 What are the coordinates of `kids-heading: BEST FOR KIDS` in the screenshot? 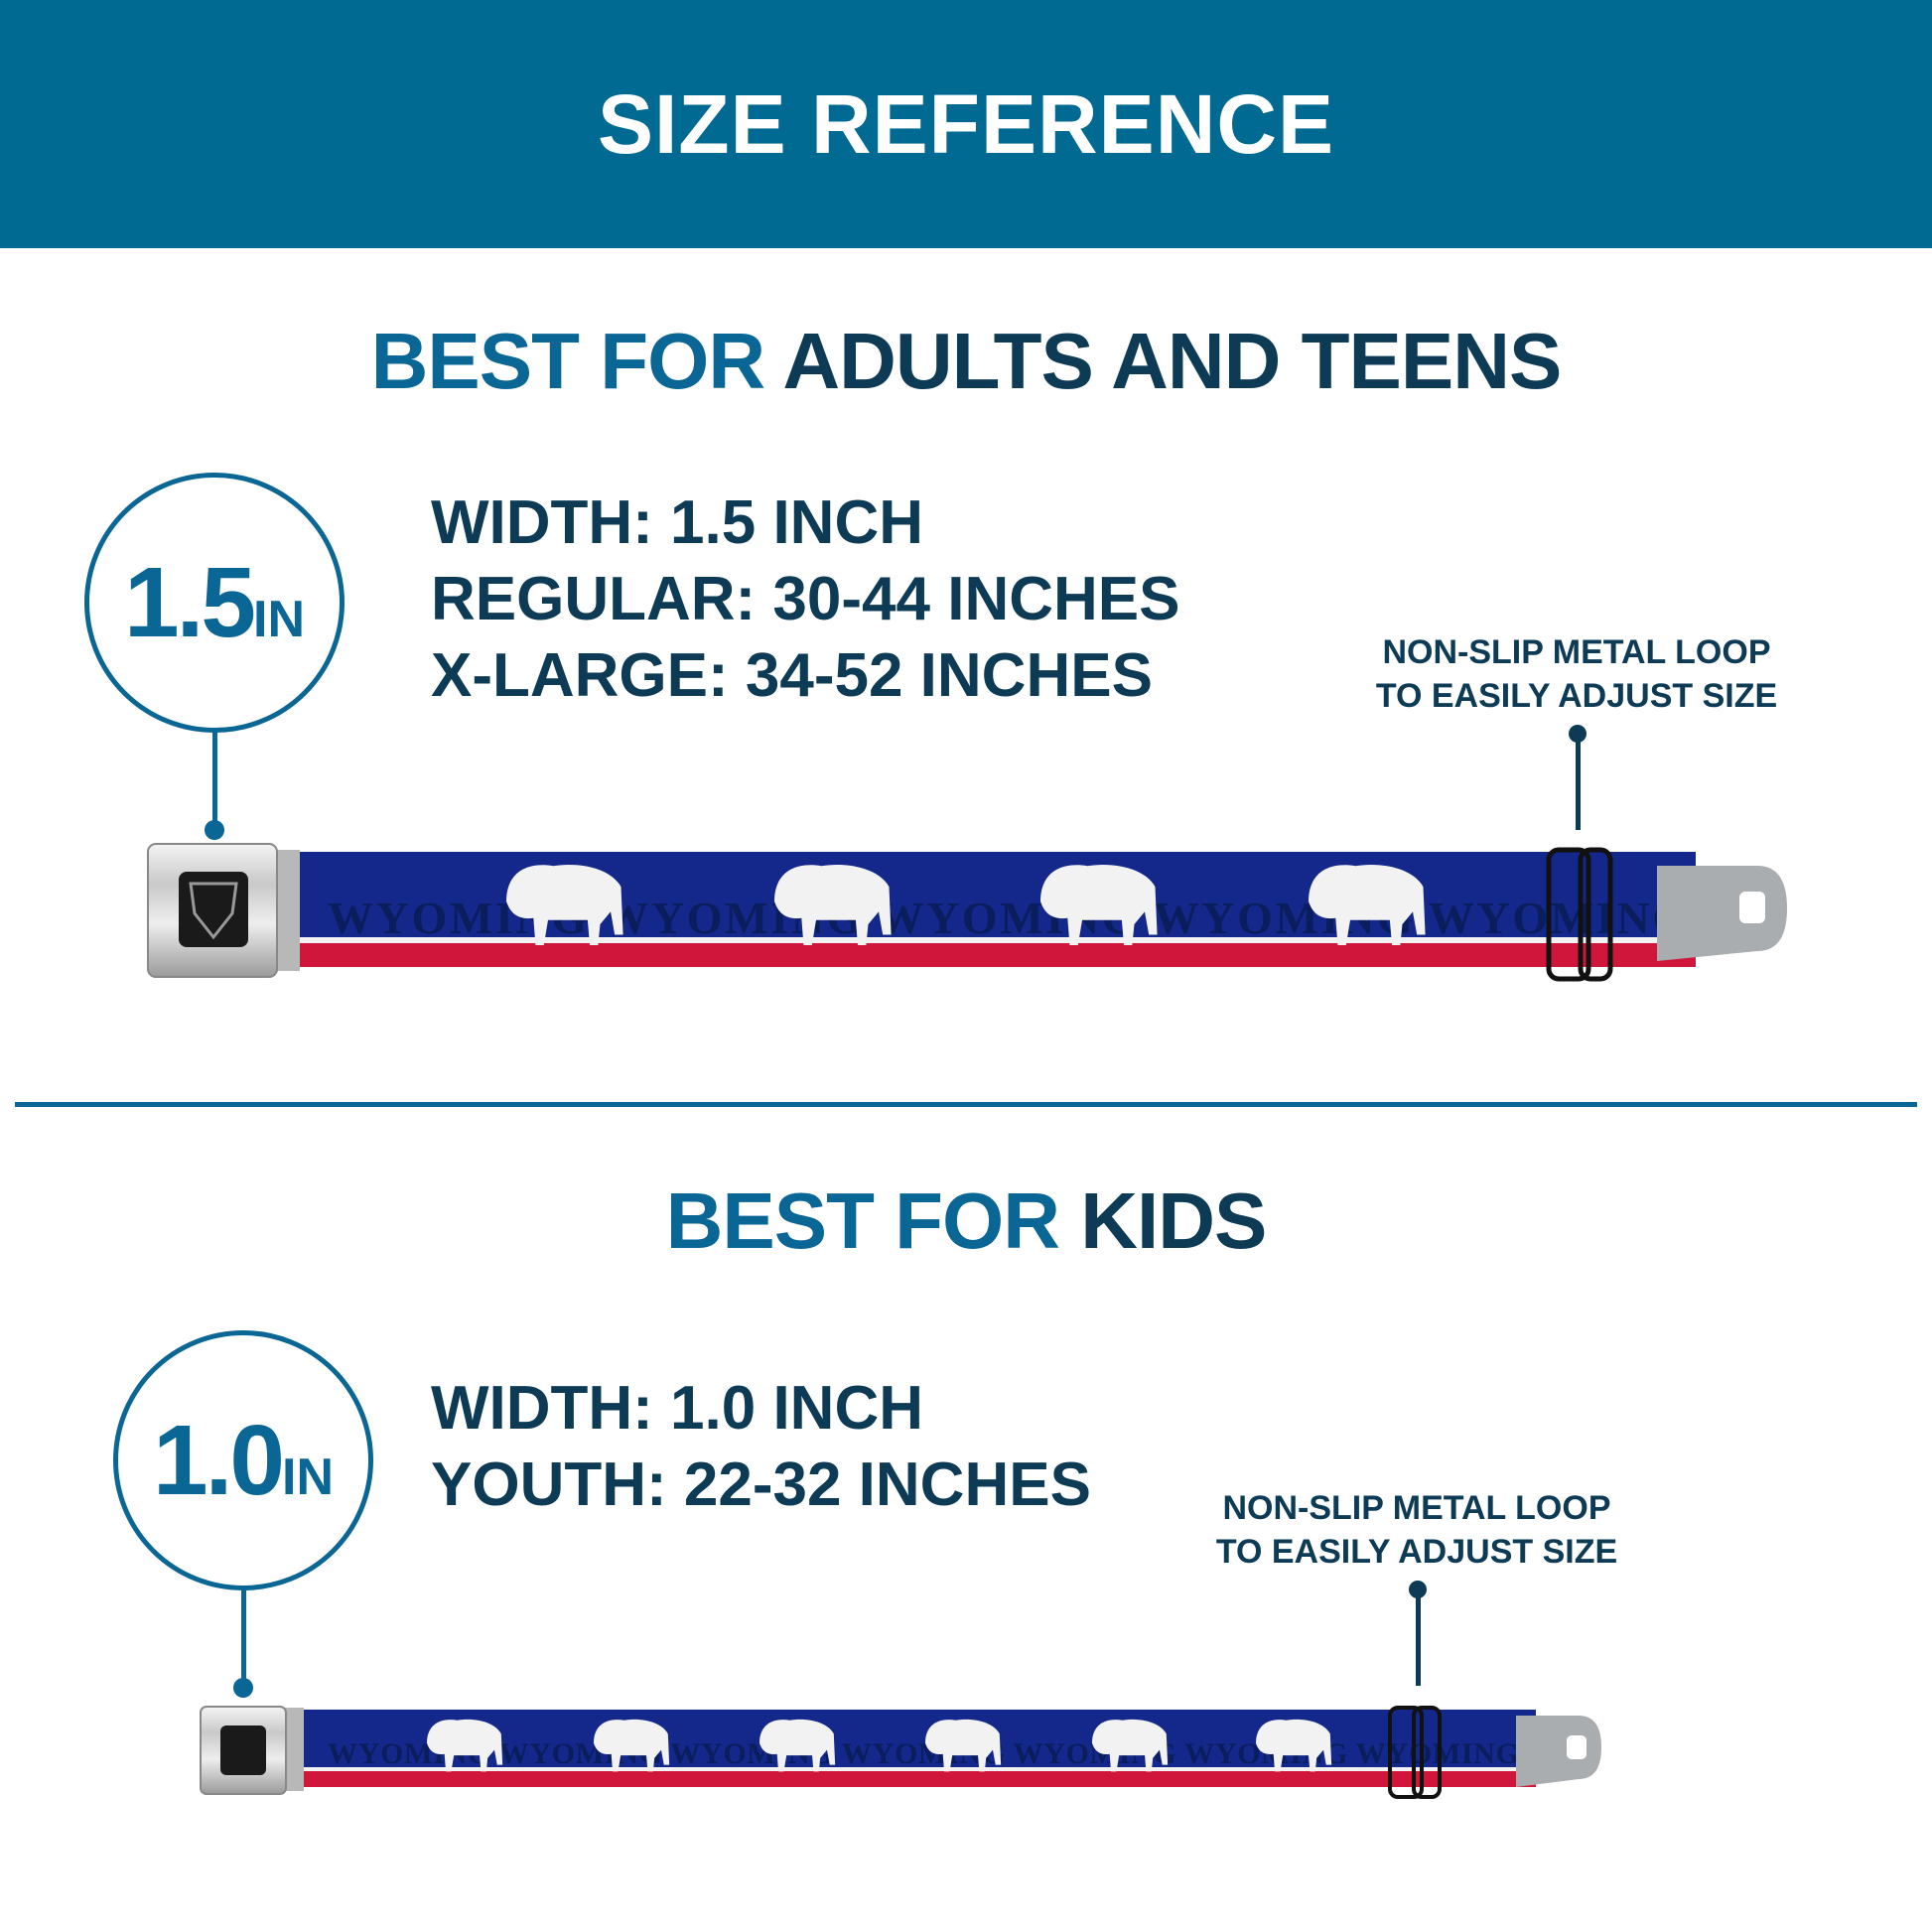 It's located at (966, 1221).